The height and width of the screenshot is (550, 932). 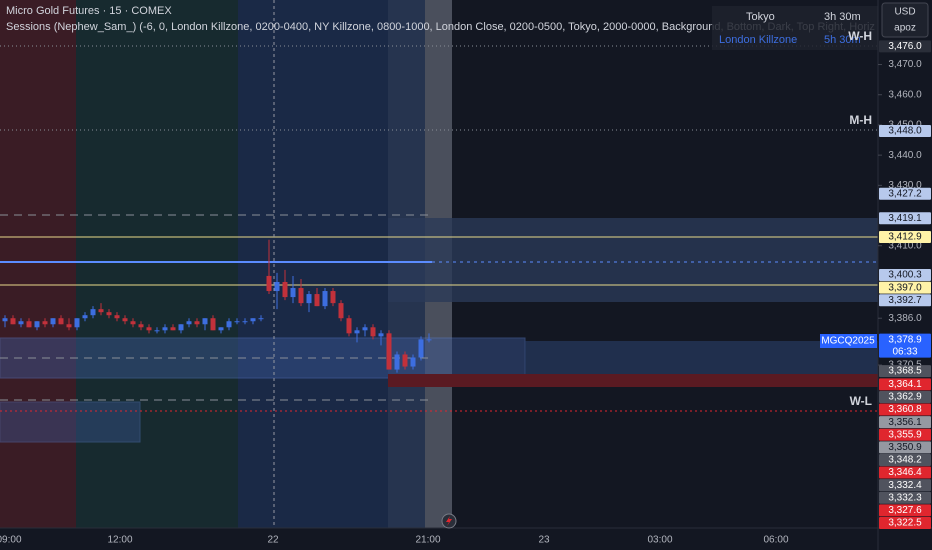 What do you see at coordinates (861, 401) in the screenshot?
I see `level-tag: W-L` at bounding box center [861, 401].